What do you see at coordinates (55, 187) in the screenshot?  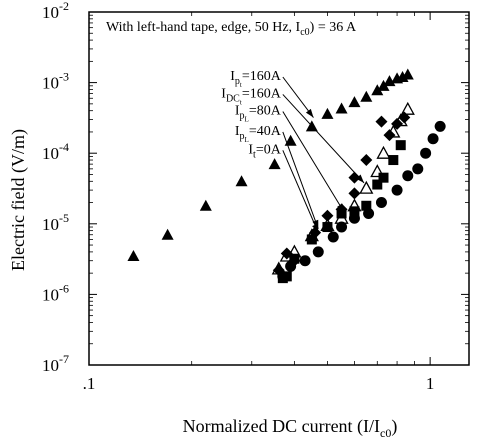 I see `y-tick-labels: 10-710-610-510-410-310-2` at bounding box center [55, 187].